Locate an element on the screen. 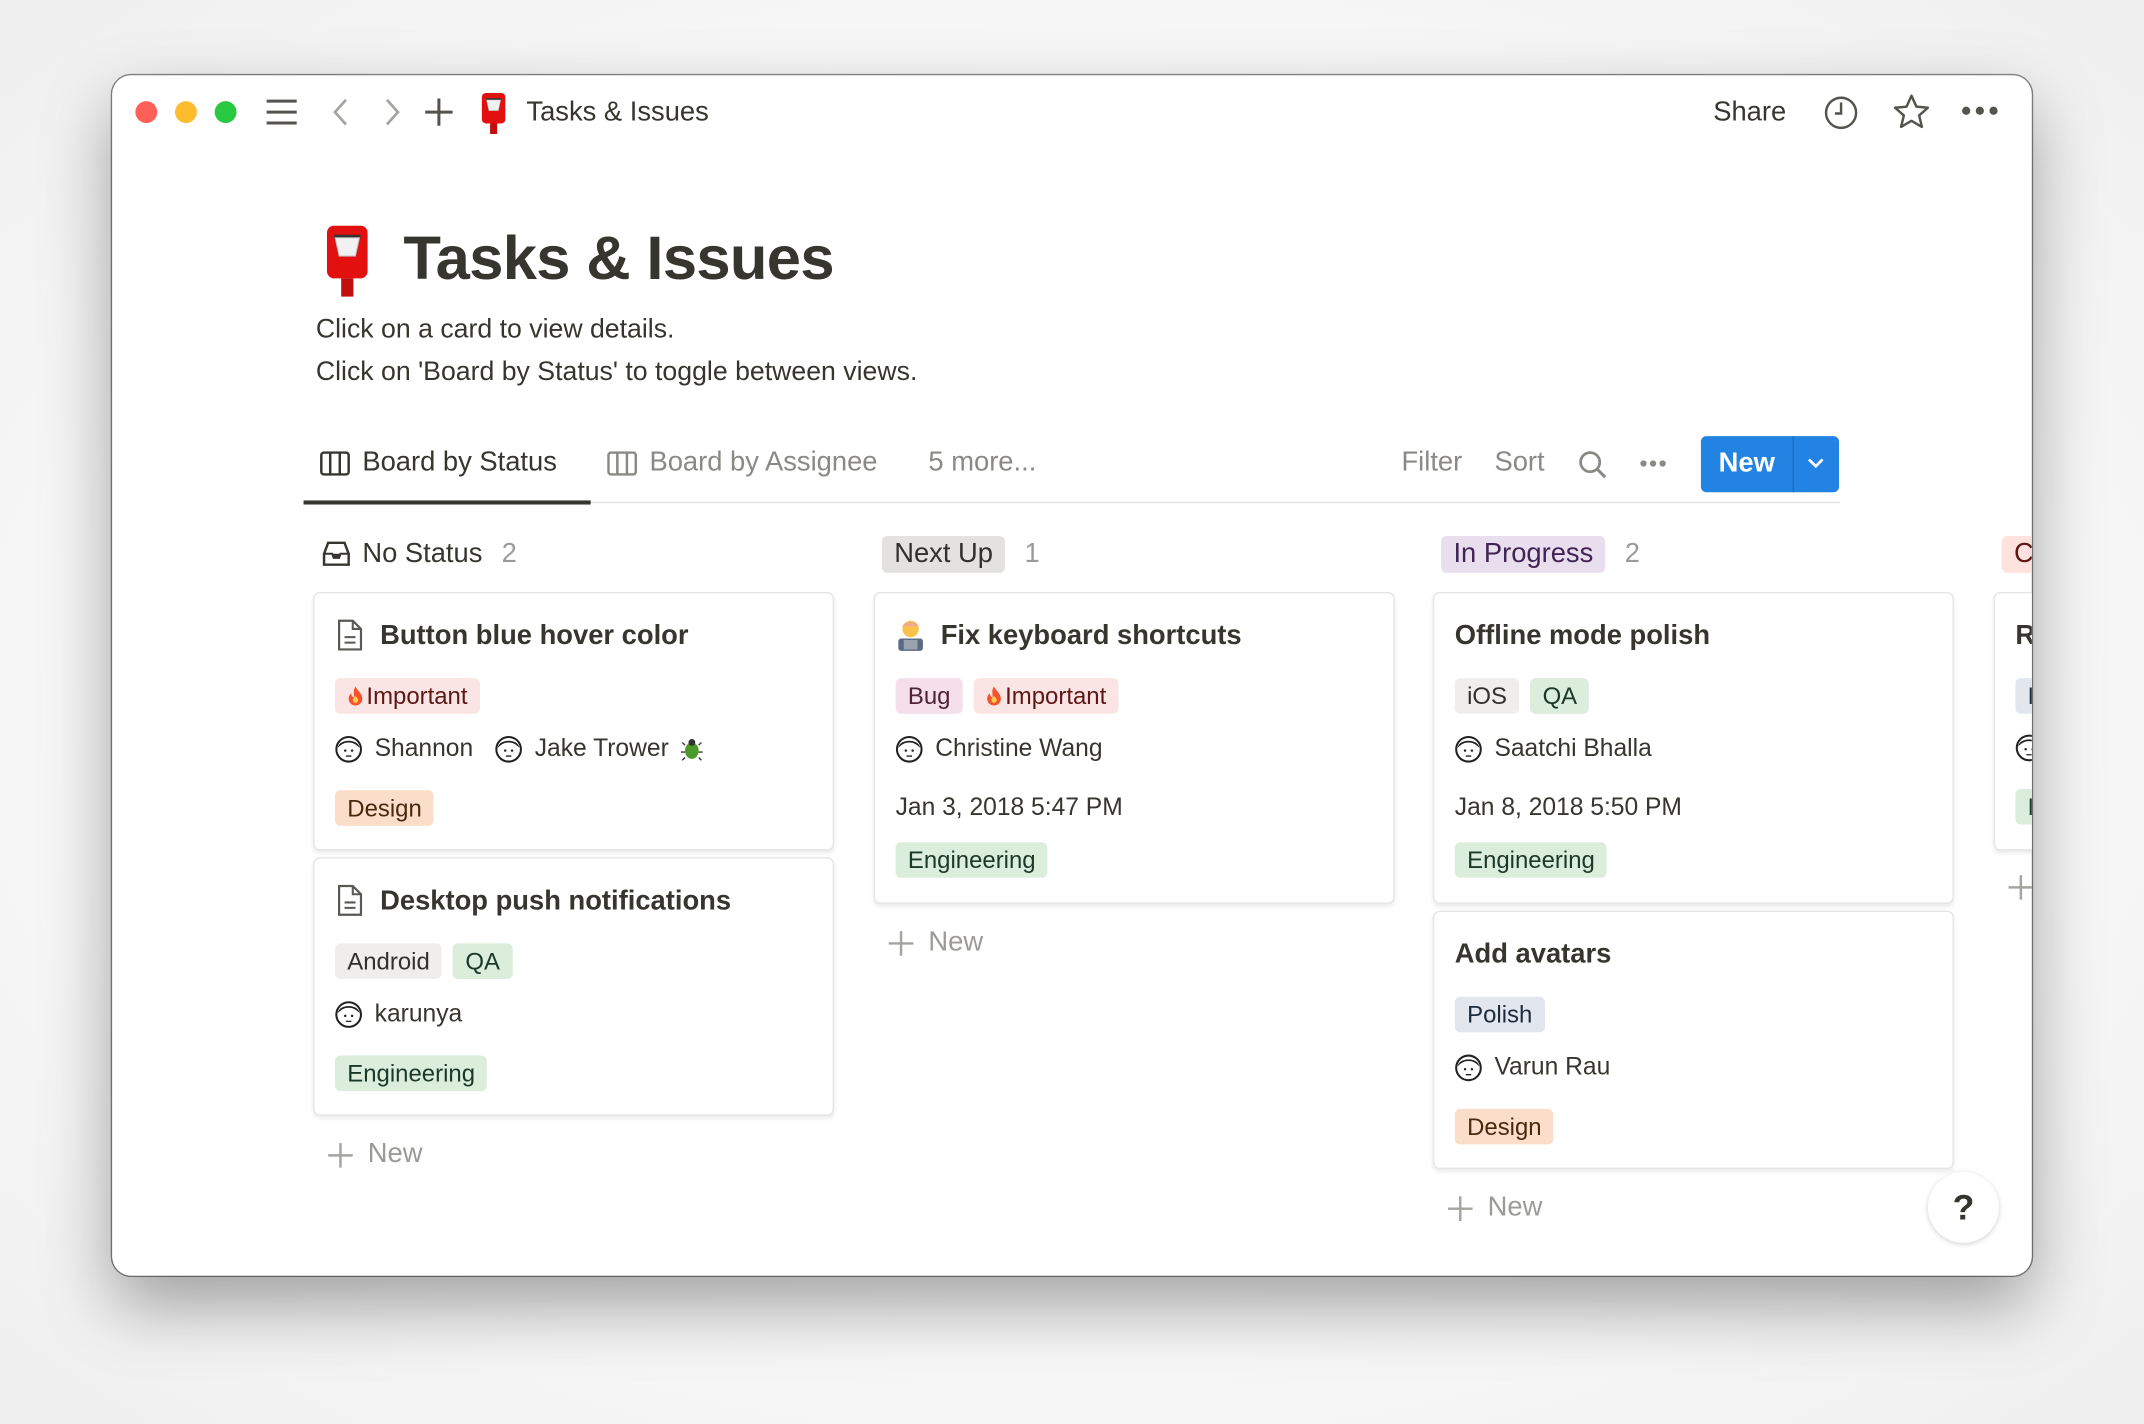  page-title: Tasks & Issues is located at coordinates (618, 257).